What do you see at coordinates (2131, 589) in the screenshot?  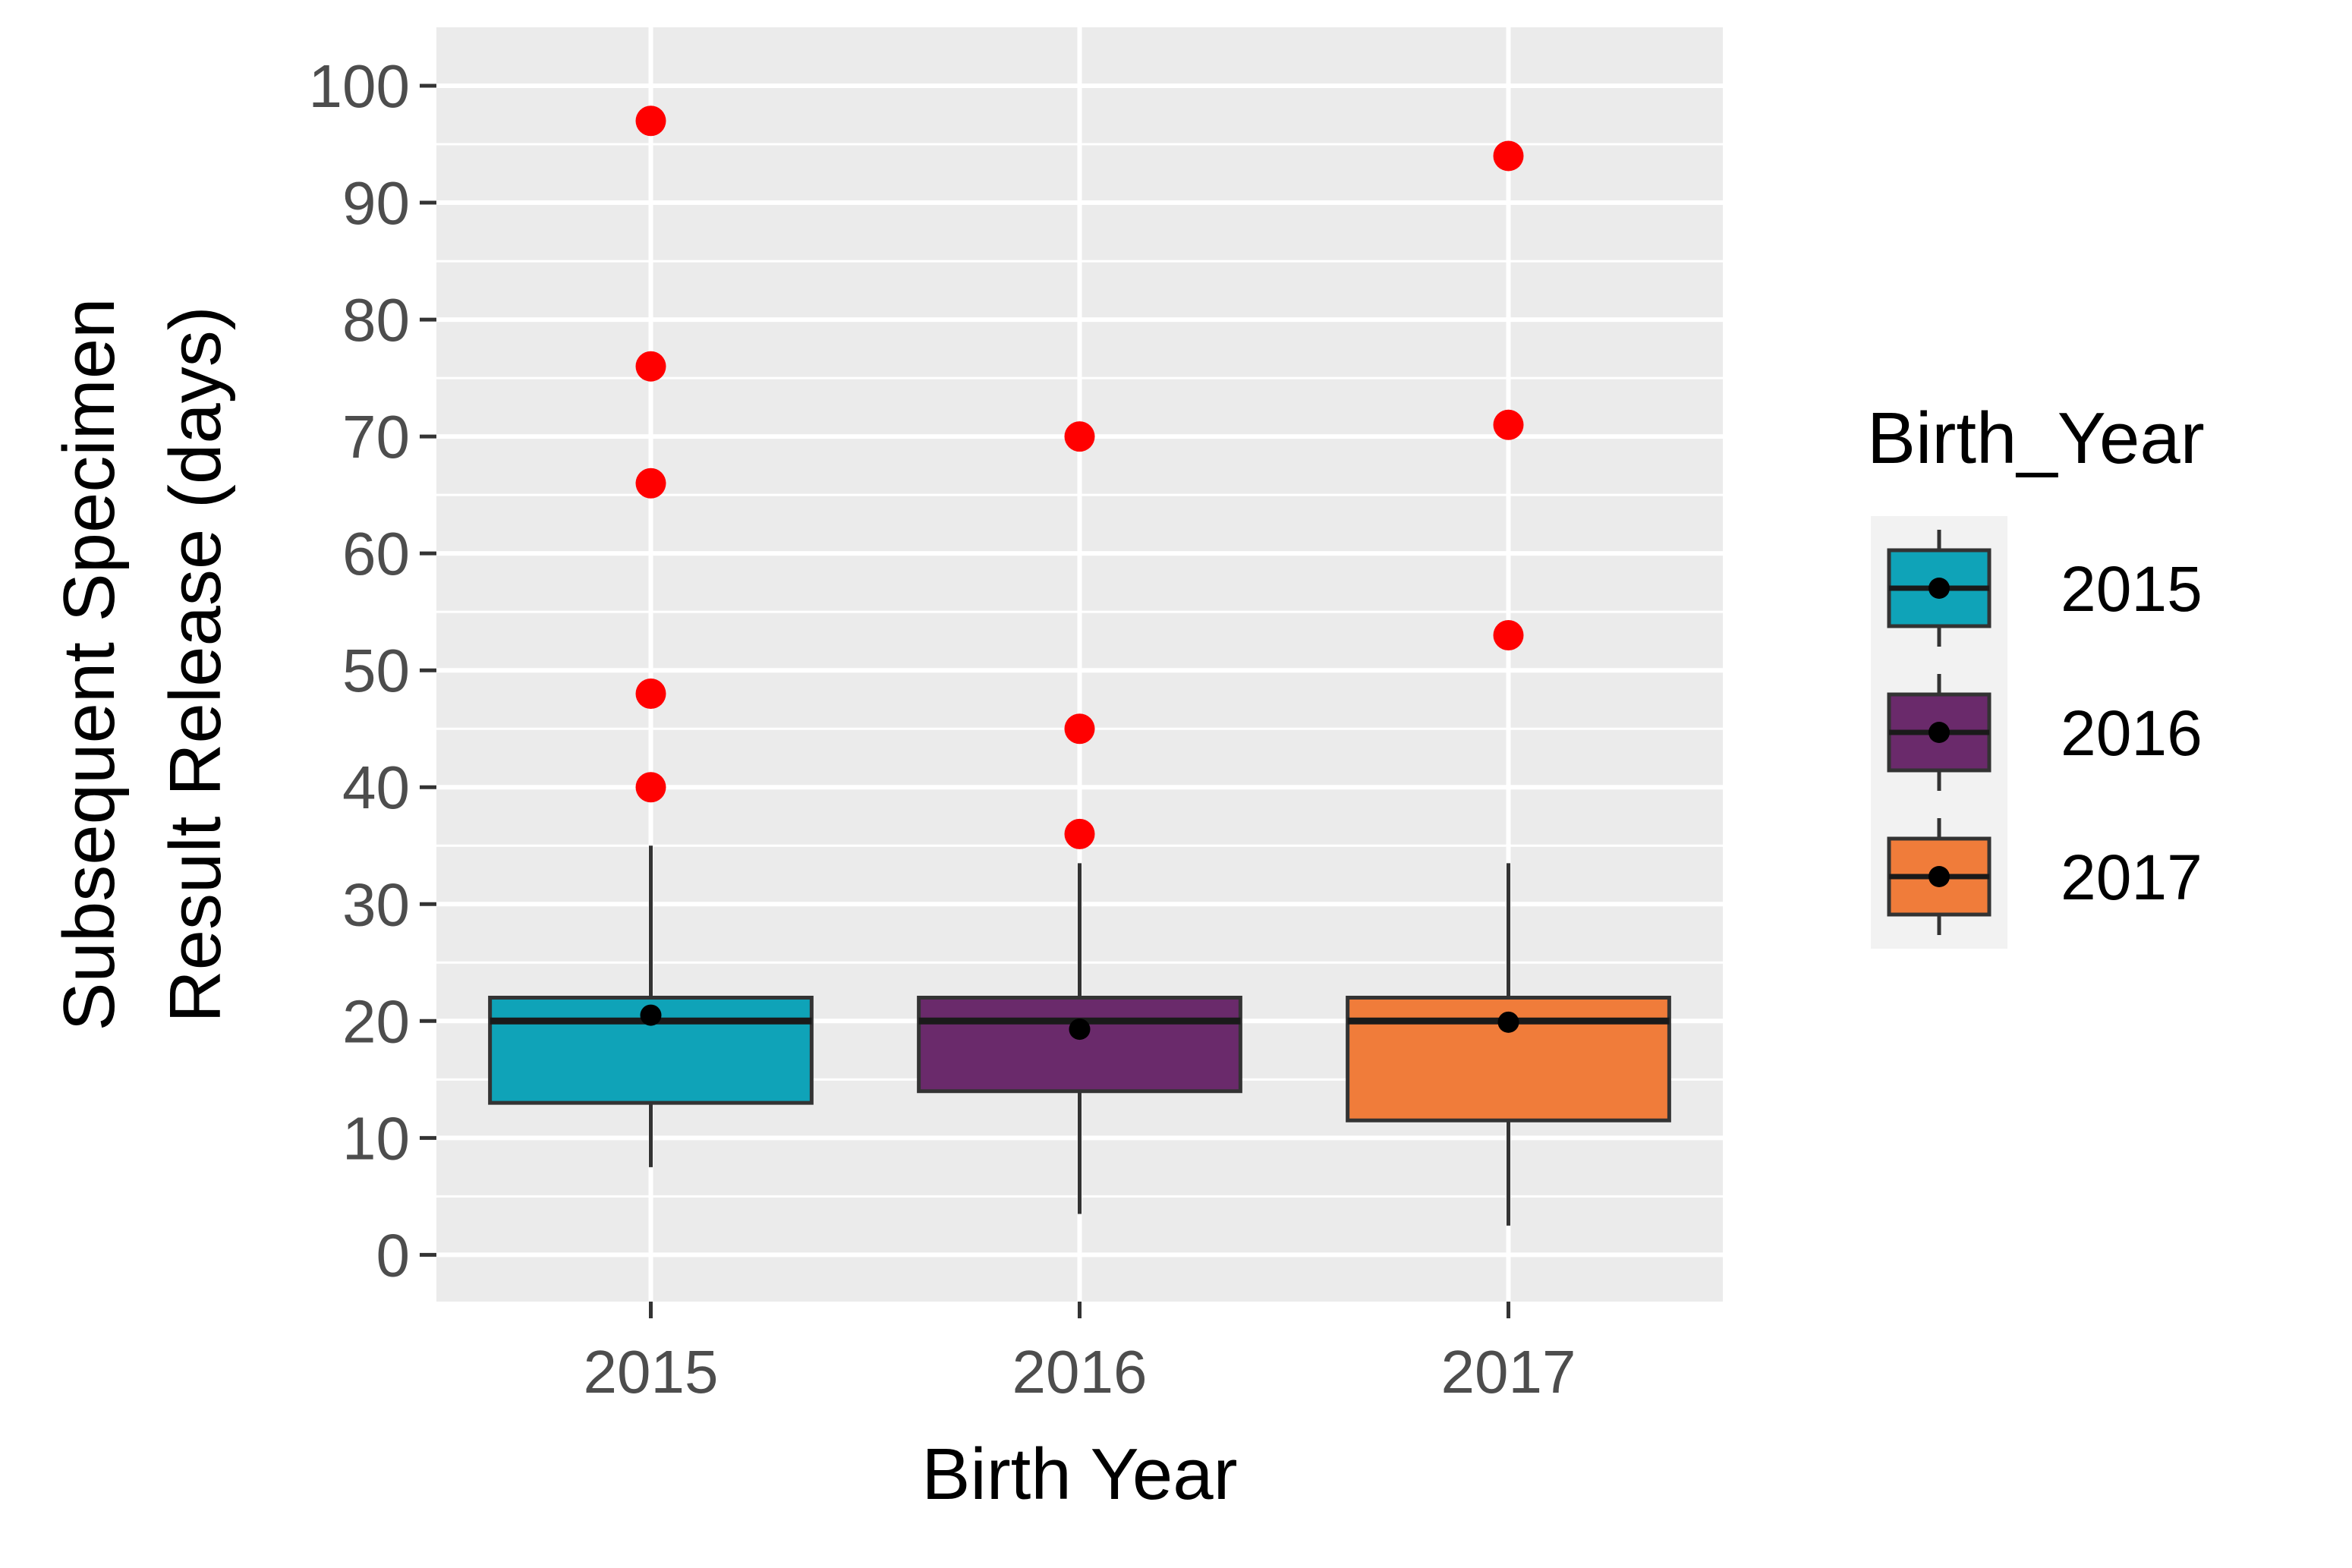 I see `legend-label: 2015` at bounding box center [2131, 589].